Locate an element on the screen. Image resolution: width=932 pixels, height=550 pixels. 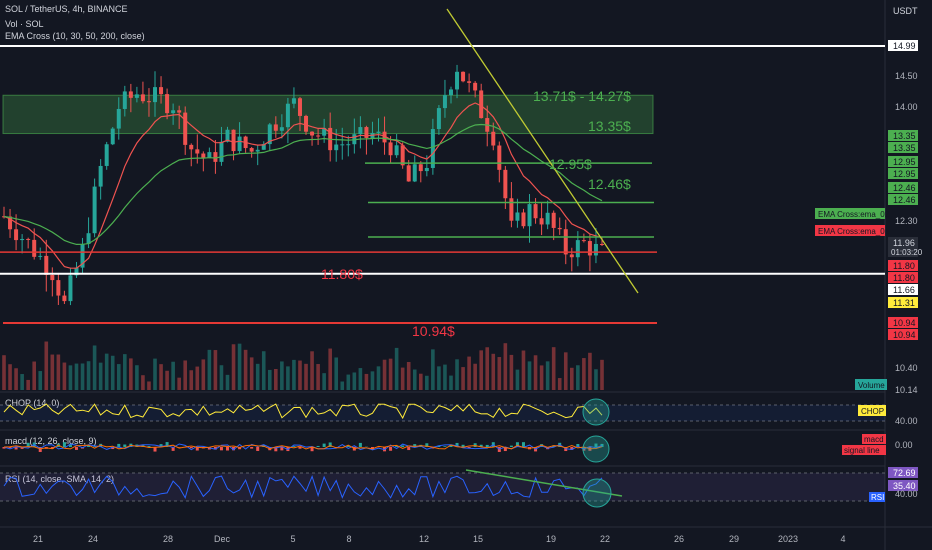
time-axis-label: 26 is located at coordinates (679, 539).